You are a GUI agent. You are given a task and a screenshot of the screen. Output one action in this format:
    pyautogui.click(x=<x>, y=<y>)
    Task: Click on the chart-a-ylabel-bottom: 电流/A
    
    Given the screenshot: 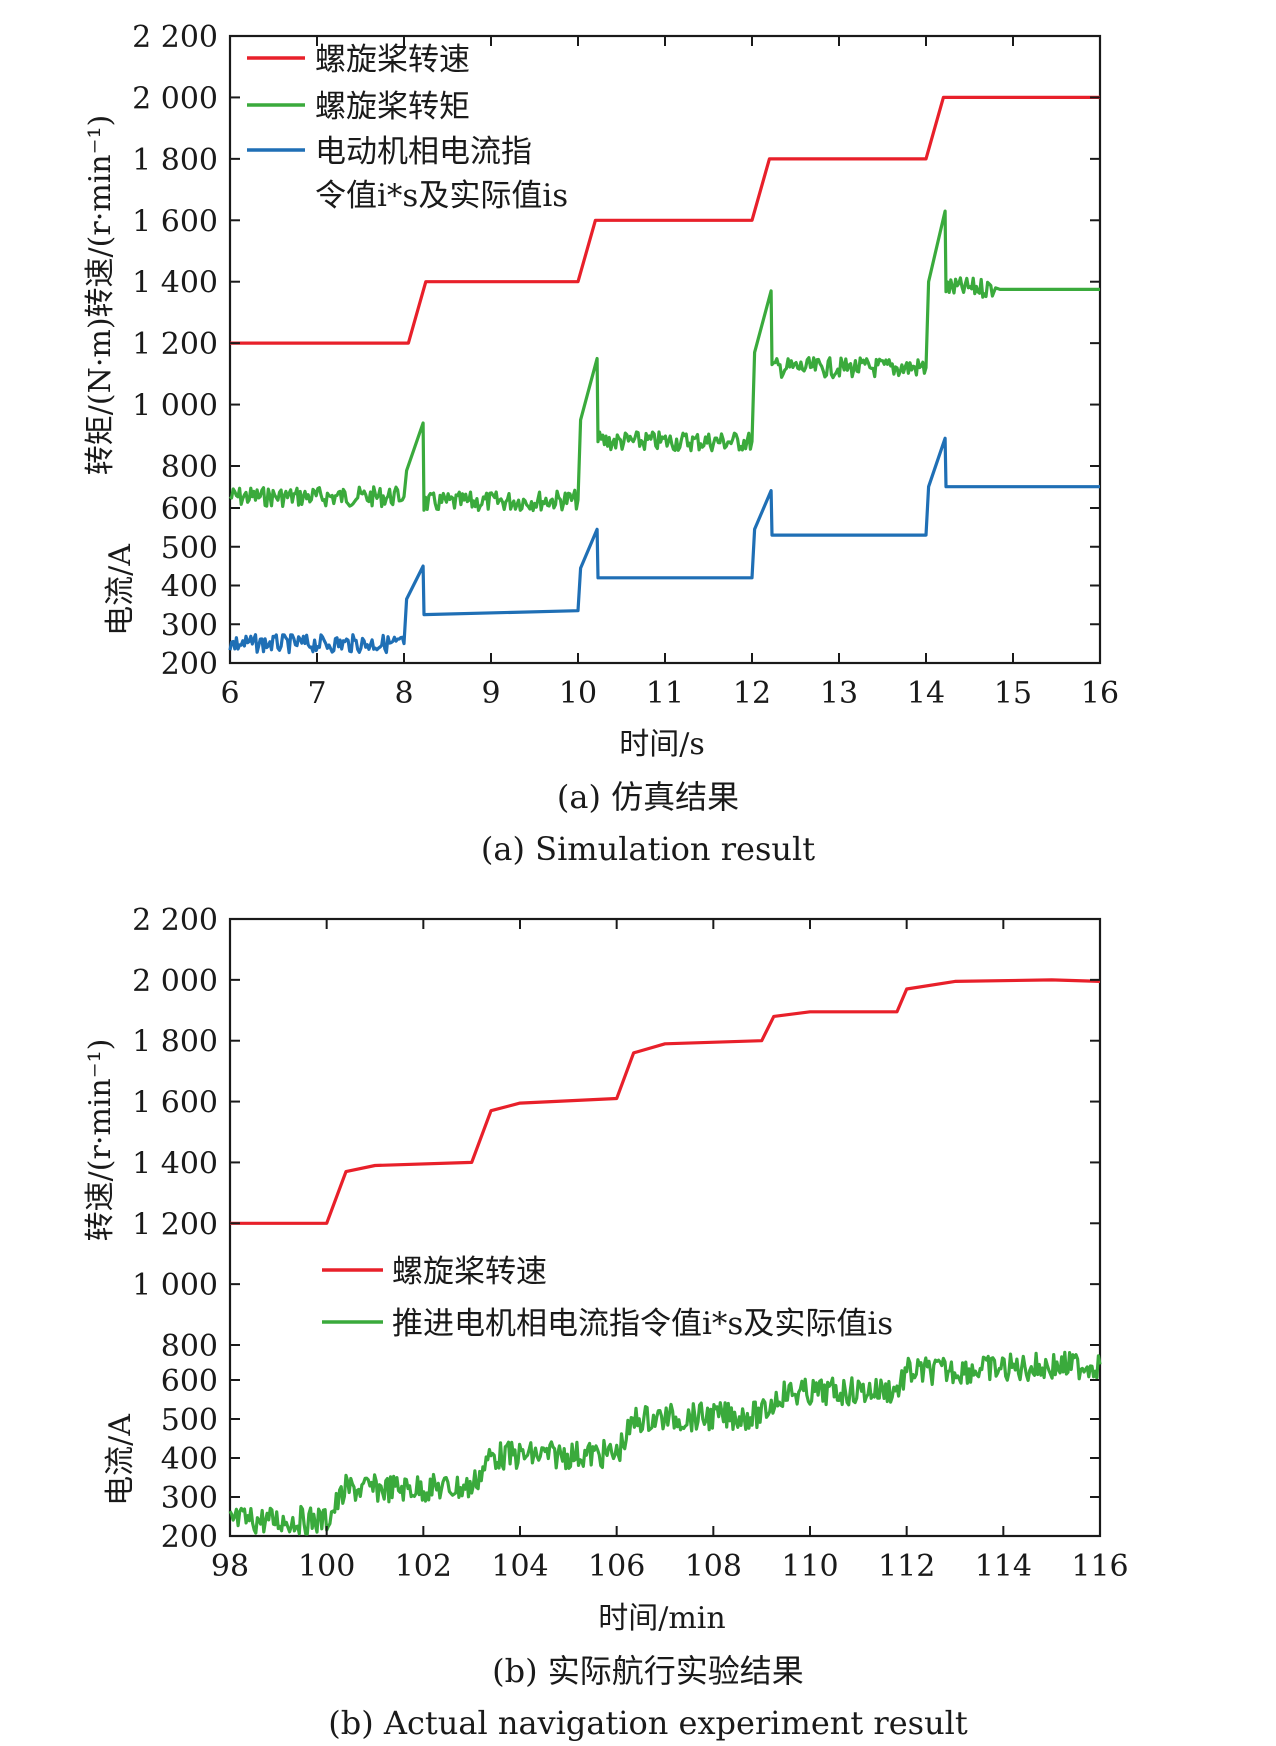 What is the action you would take?
    pyautogui.click(x=120, y=590)
    